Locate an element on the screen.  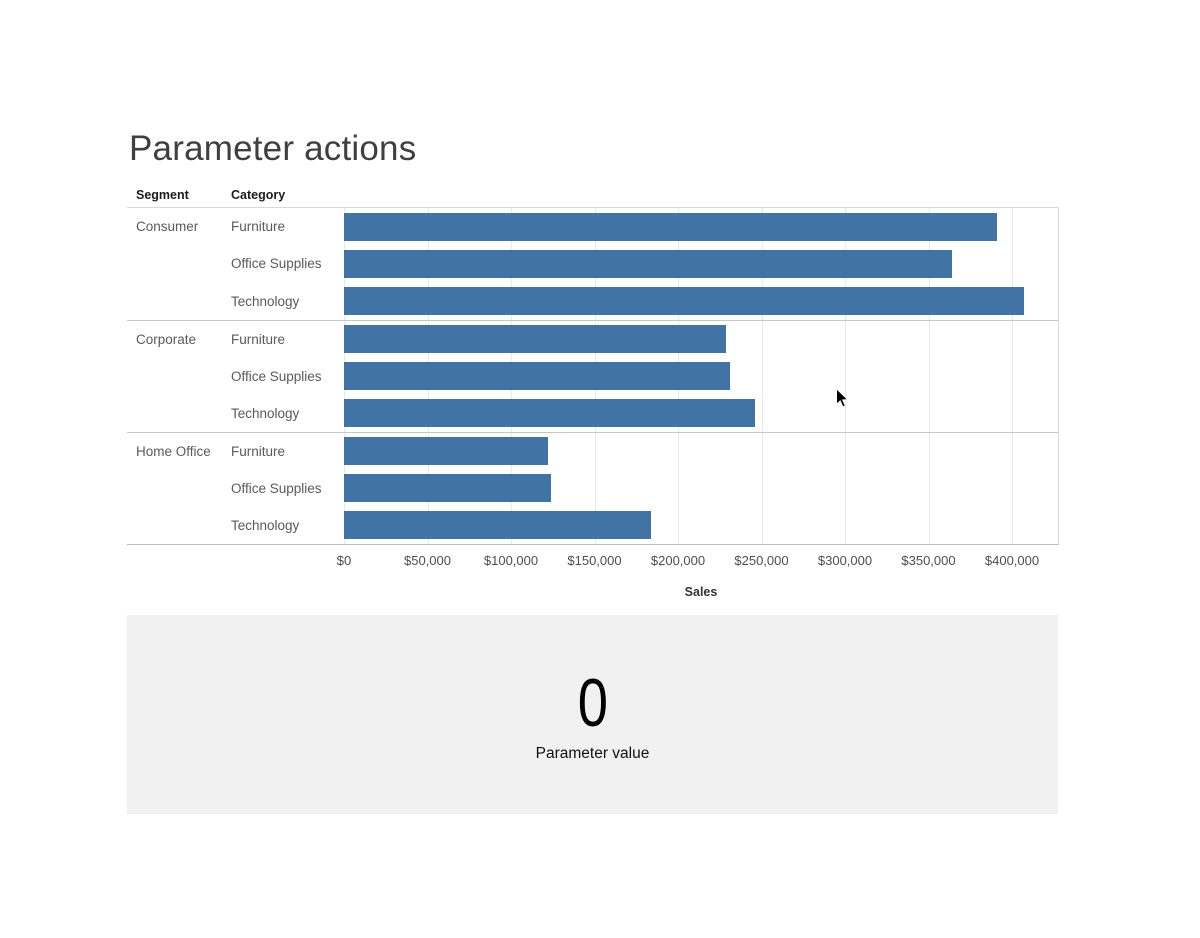
axis-tick-label: $50,000 is located at coordinates (427, 560).